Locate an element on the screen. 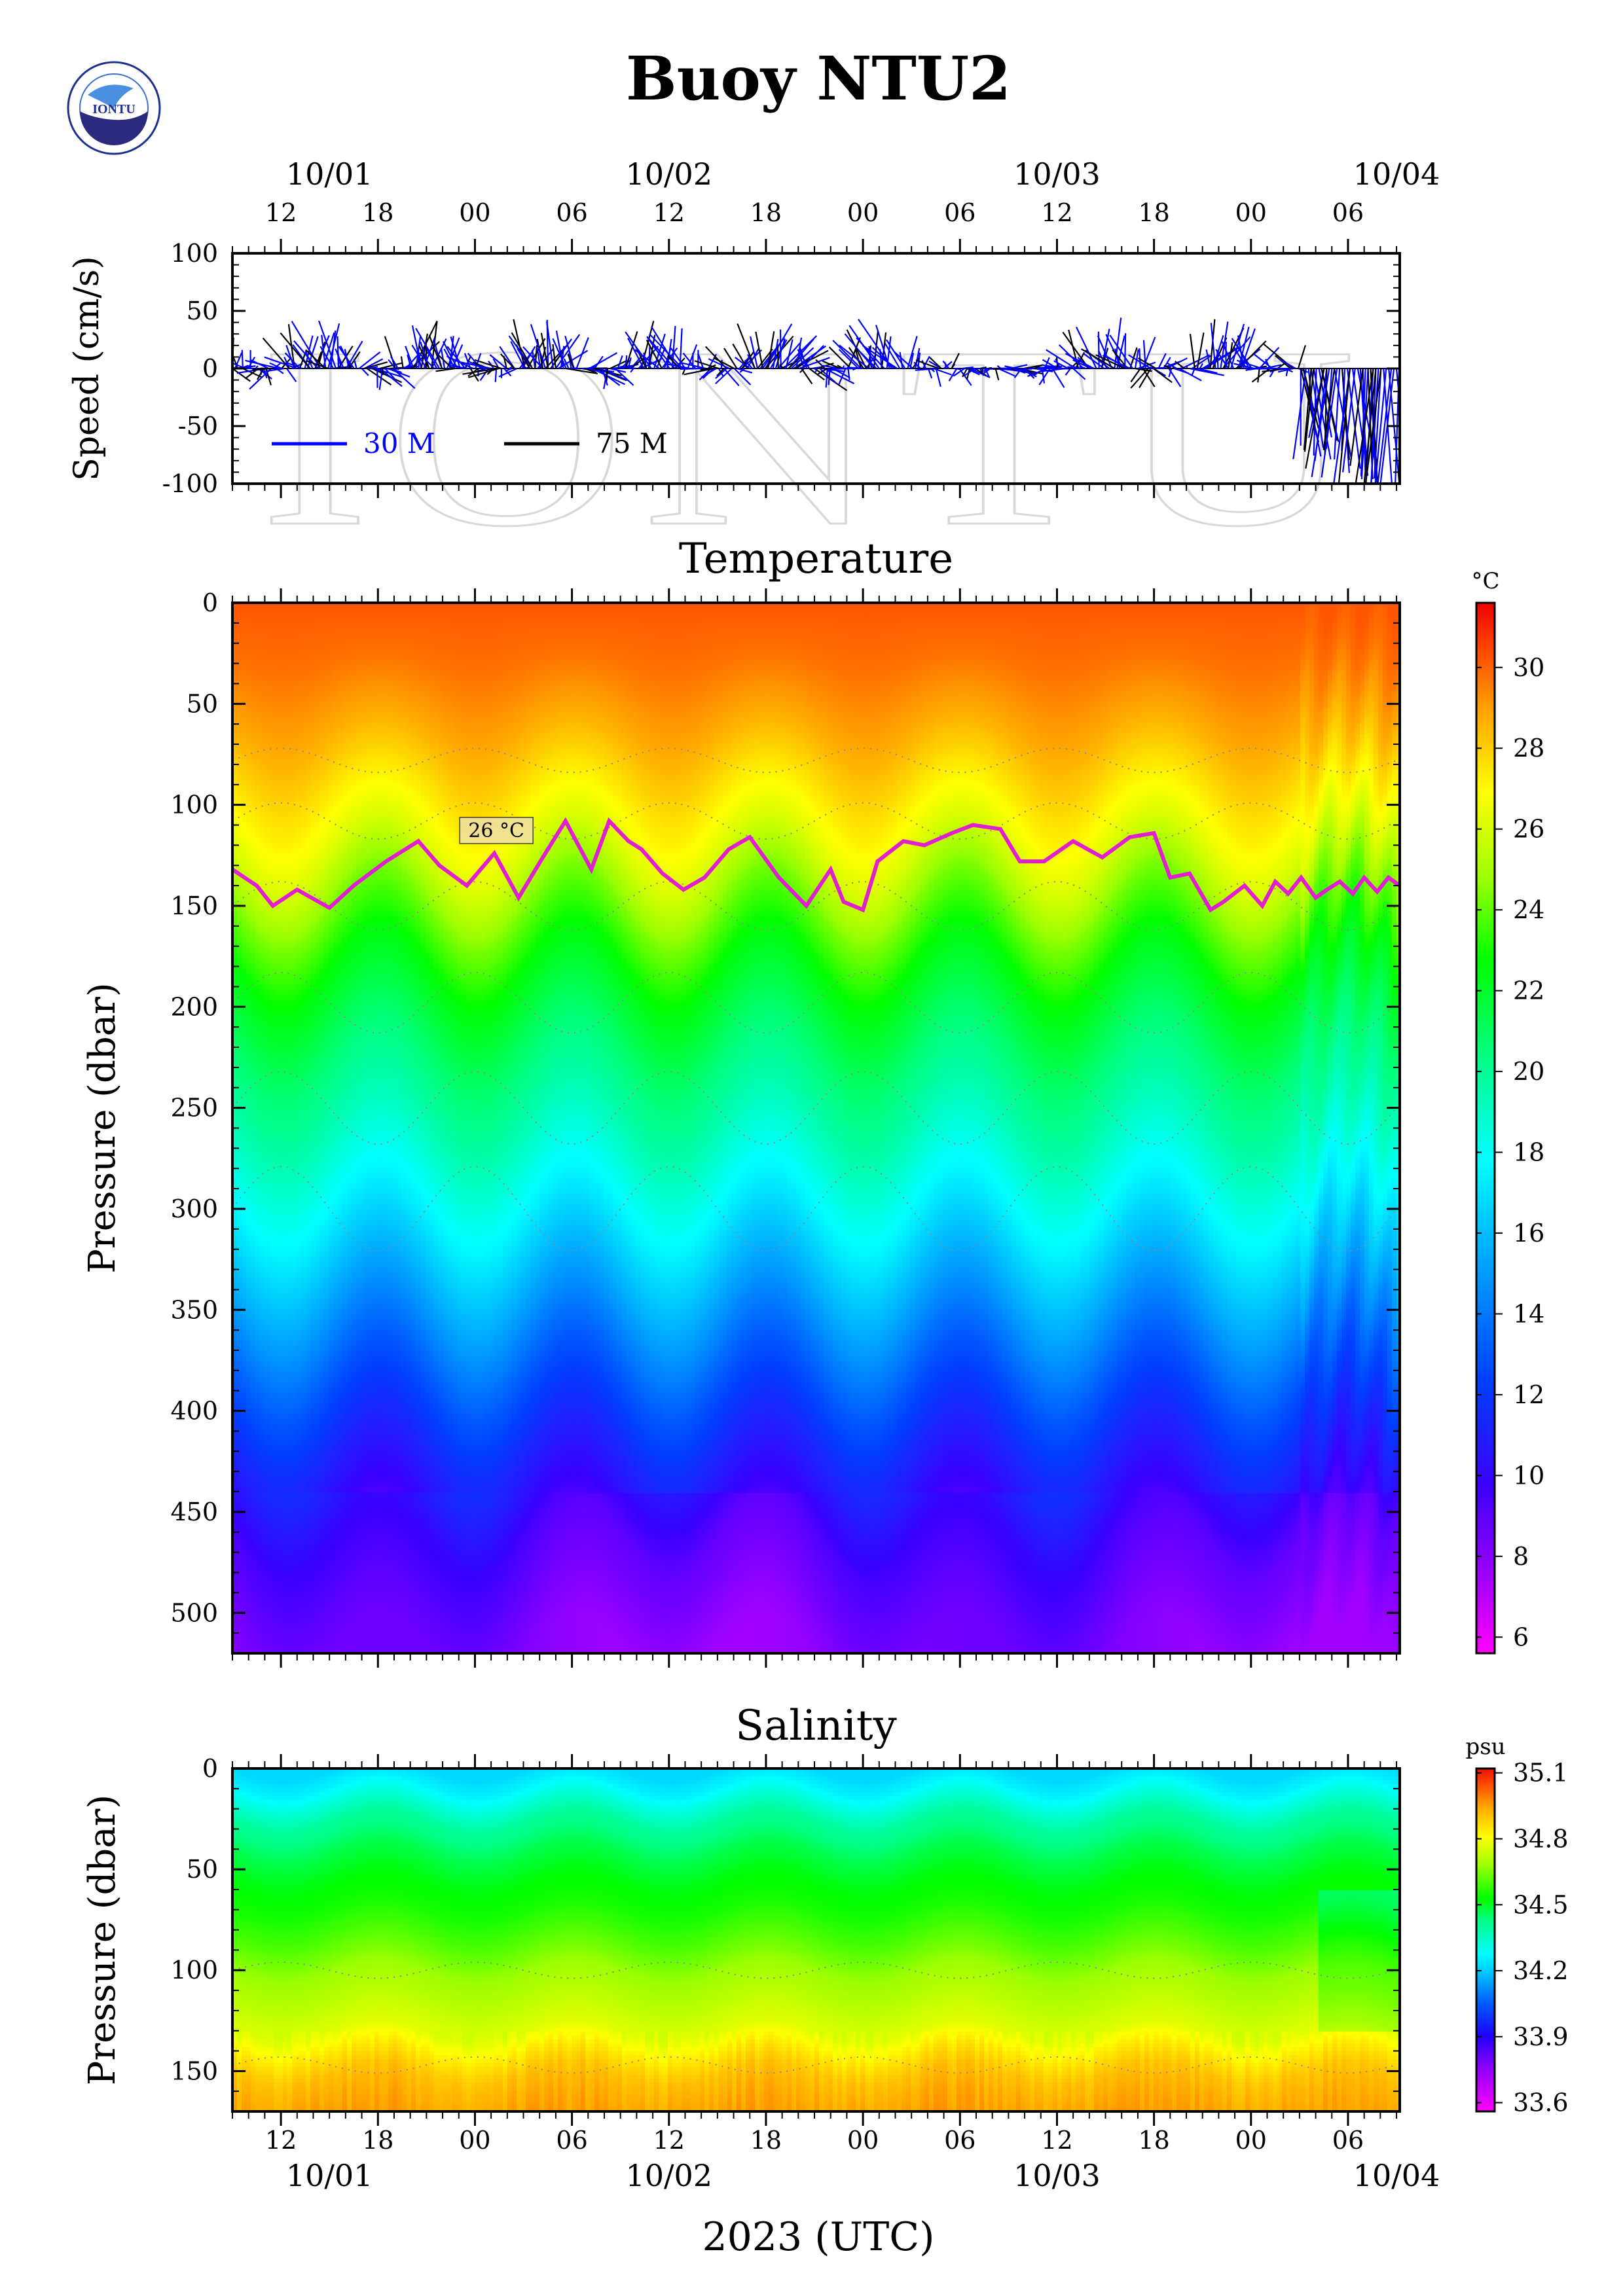  y-tick-label: -50 is located at coordinates (198, 426).